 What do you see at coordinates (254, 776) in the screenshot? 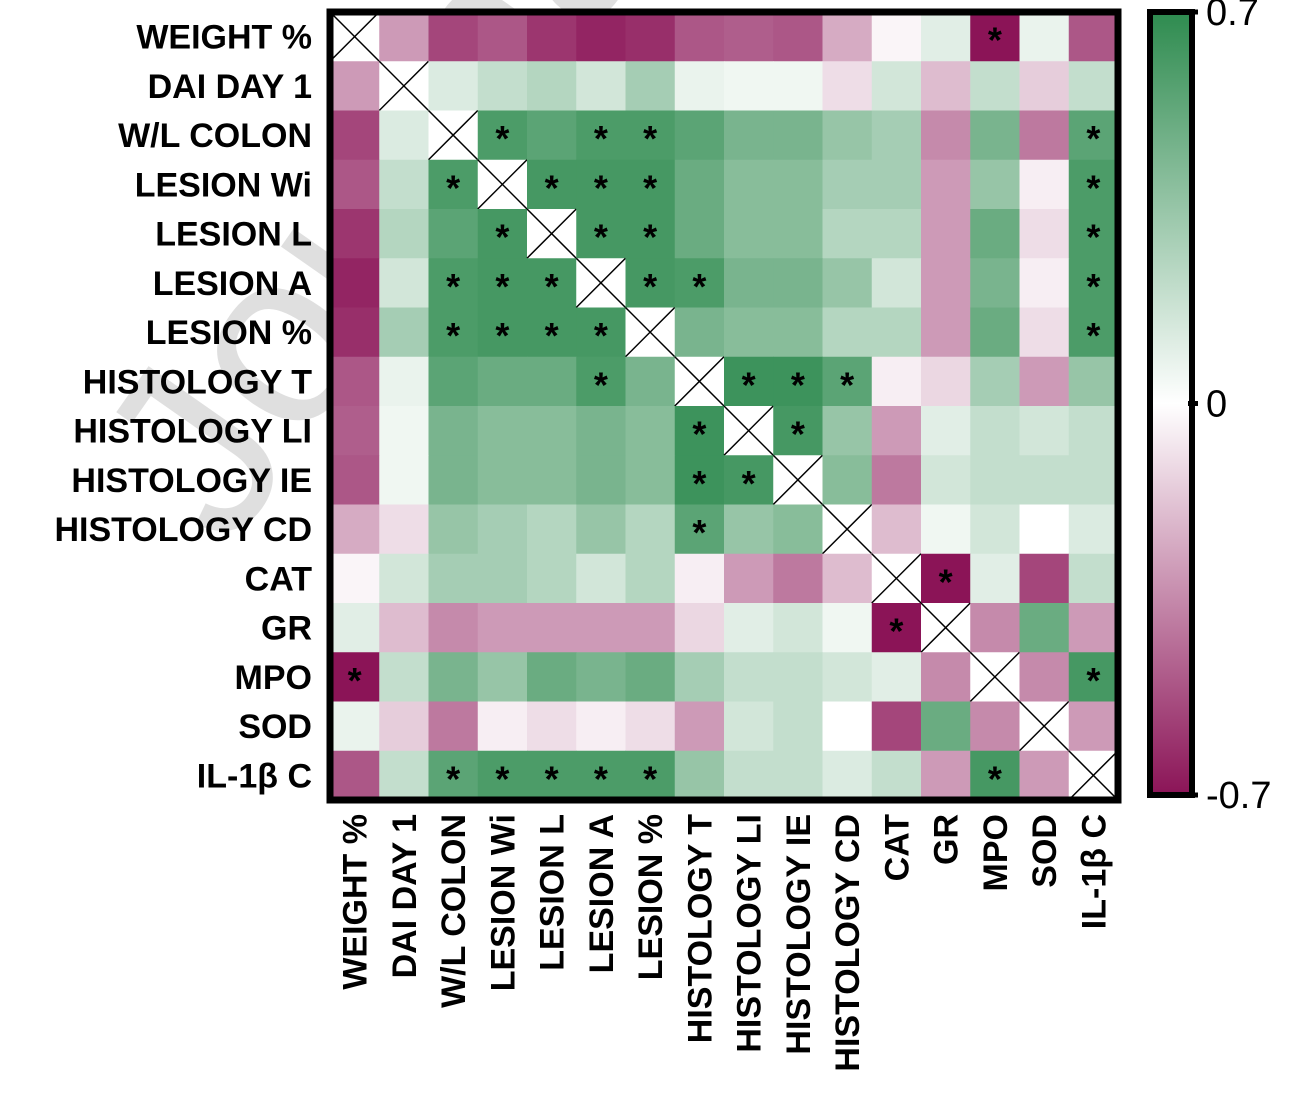
I see `row-label: IL-1β C` at bounding box center [254, 776].